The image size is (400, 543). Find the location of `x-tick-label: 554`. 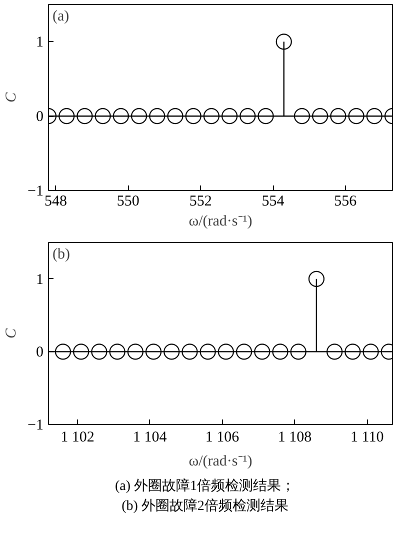

x-tick-label: 554 is located at coordinates (273, 202).